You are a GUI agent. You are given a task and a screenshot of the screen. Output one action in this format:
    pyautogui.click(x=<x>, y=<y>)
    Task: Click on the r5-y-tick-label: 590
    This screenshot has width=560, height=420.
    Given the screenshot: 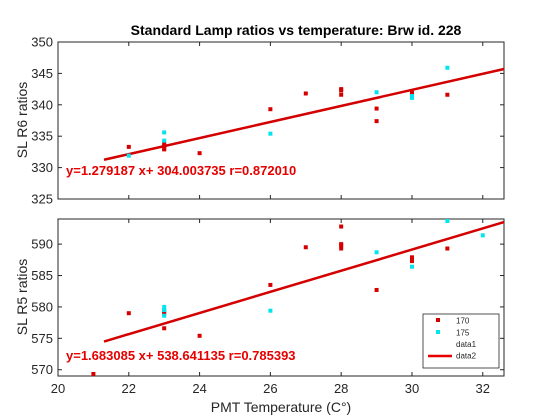 What is the action you would take?
    pyautogui.click(x=42, y=244)
    